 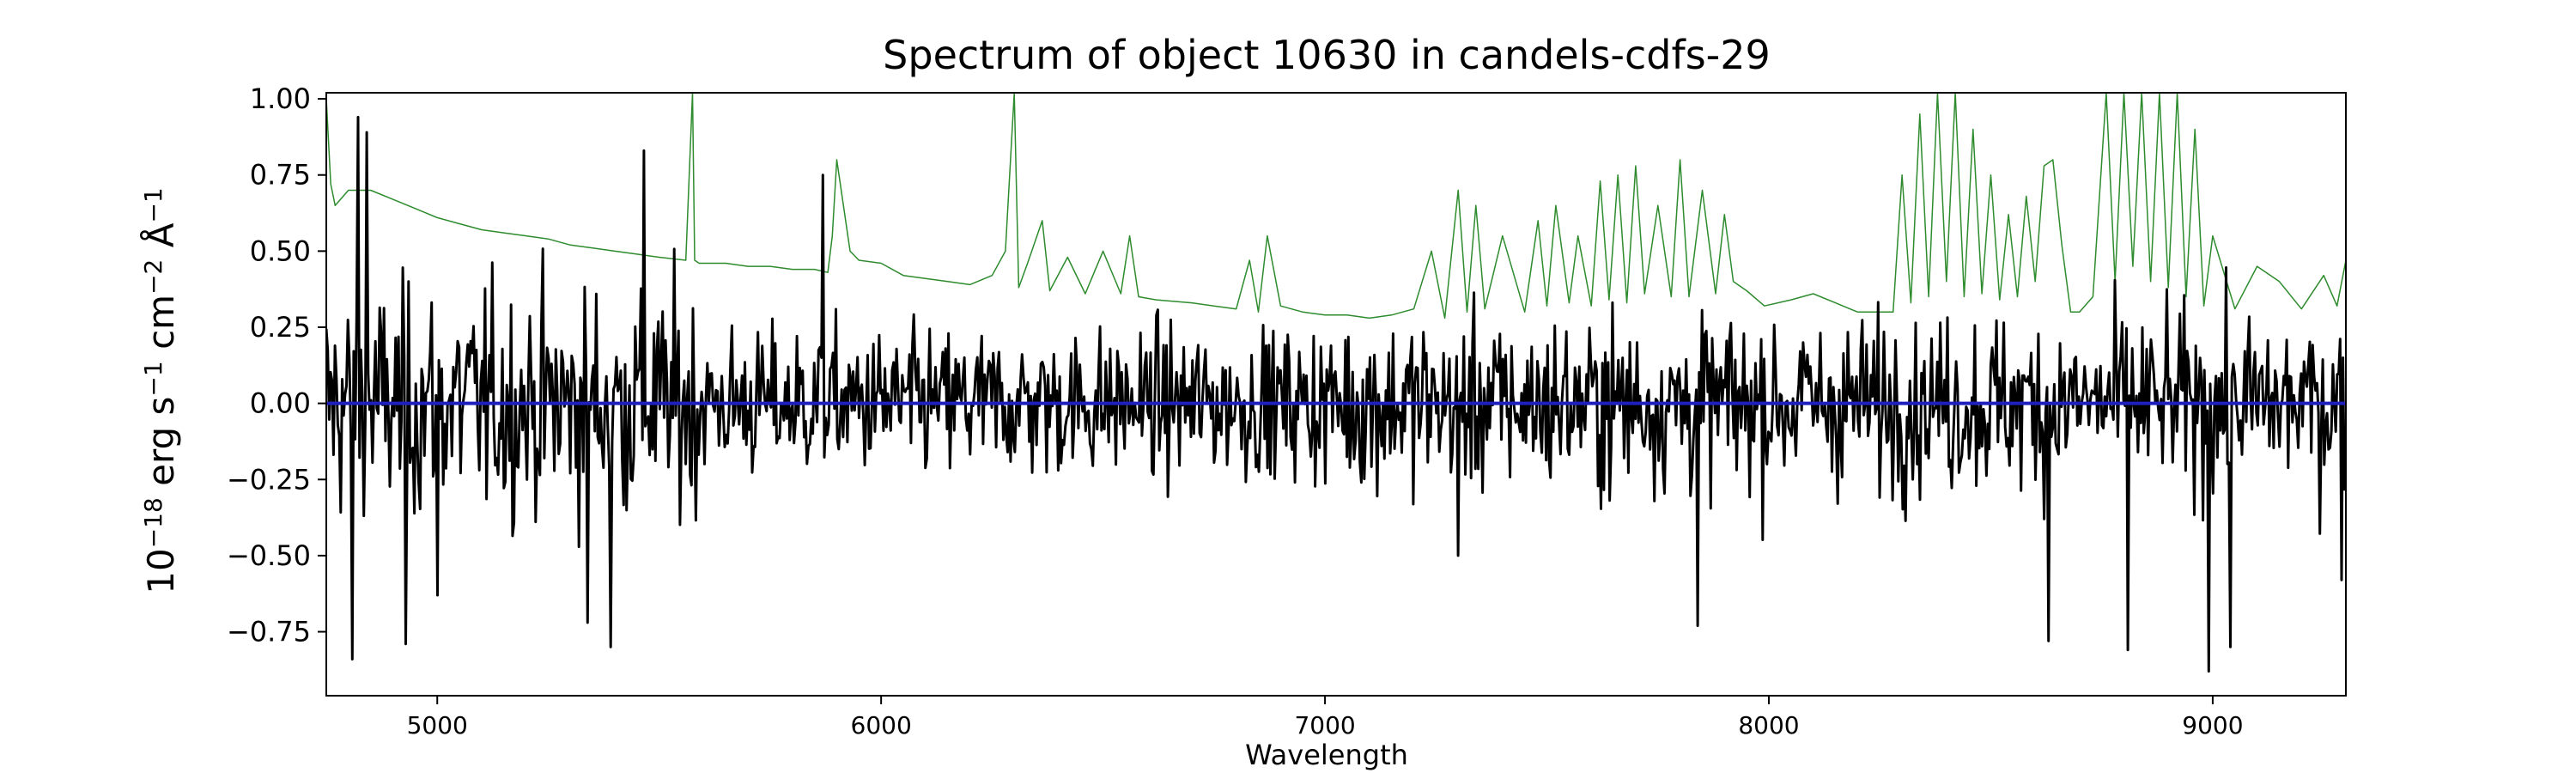 I want to click on x-axis-label: Wavelength, so click(x=1327, y=755).